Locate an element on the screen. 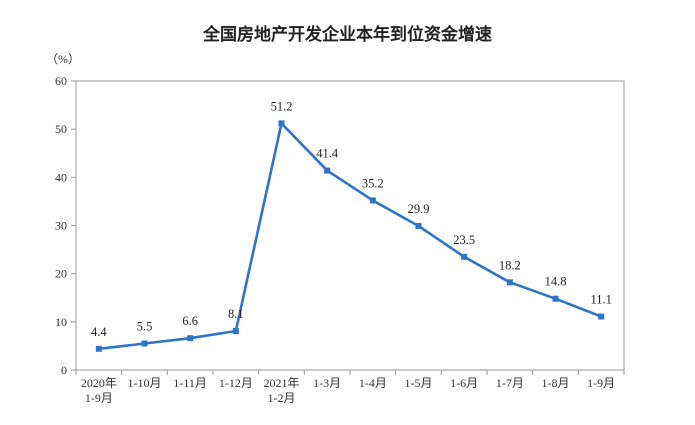  y-tick-label: 30 is located at coordinates (61, 226).